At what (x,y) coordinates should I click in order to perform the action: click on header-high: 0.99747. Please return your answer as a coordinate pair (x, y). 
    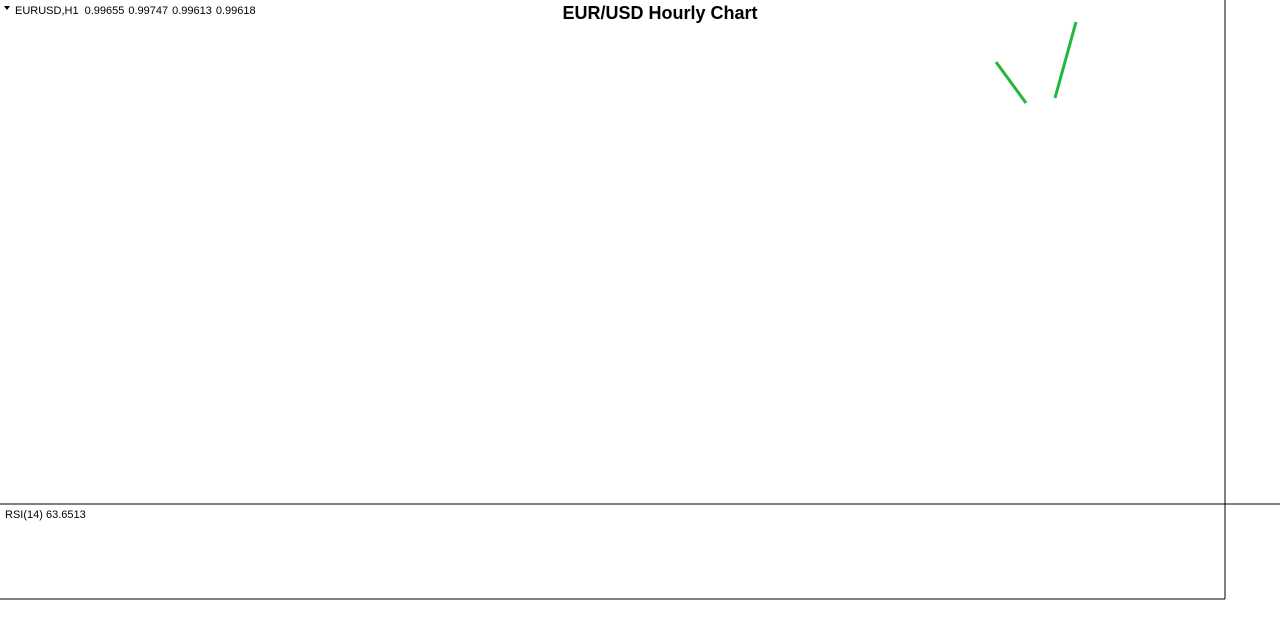
    Looking at the image, I should click on (148, 11).